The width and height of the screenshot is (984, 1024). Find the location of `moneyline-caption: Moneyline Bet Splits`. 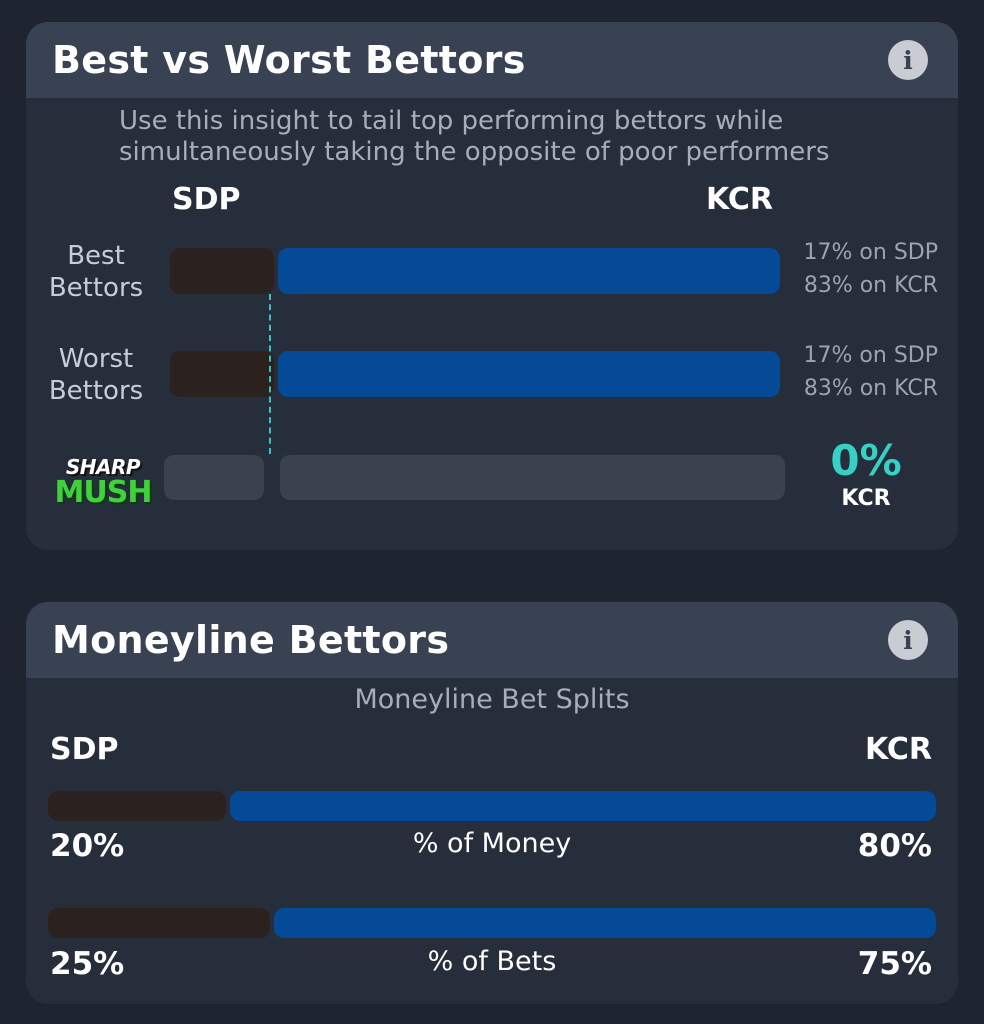

moneyline-caption: Moneyline Bet Splits is located at coordinates (492, 699).